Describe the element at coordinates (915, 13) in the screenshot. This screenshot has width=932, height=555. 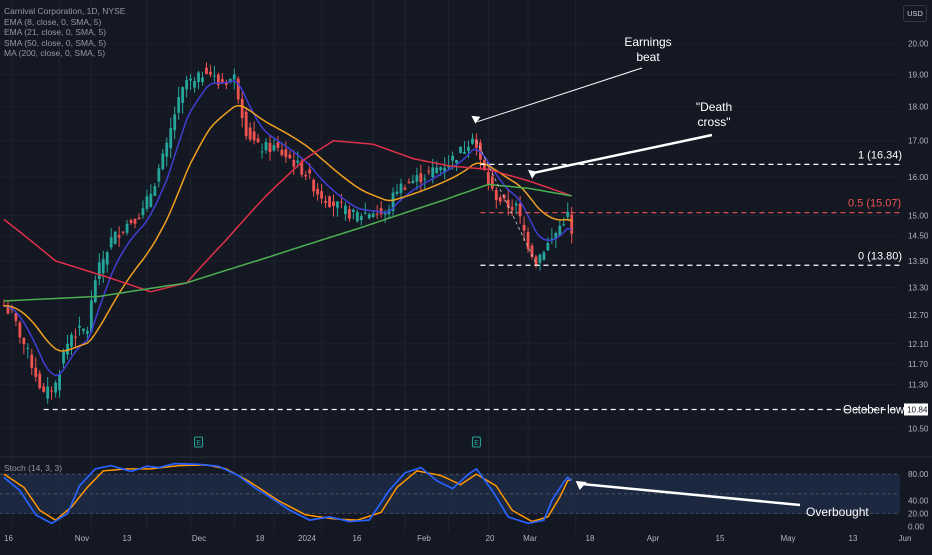
I see `currency-button: USD` at that location.